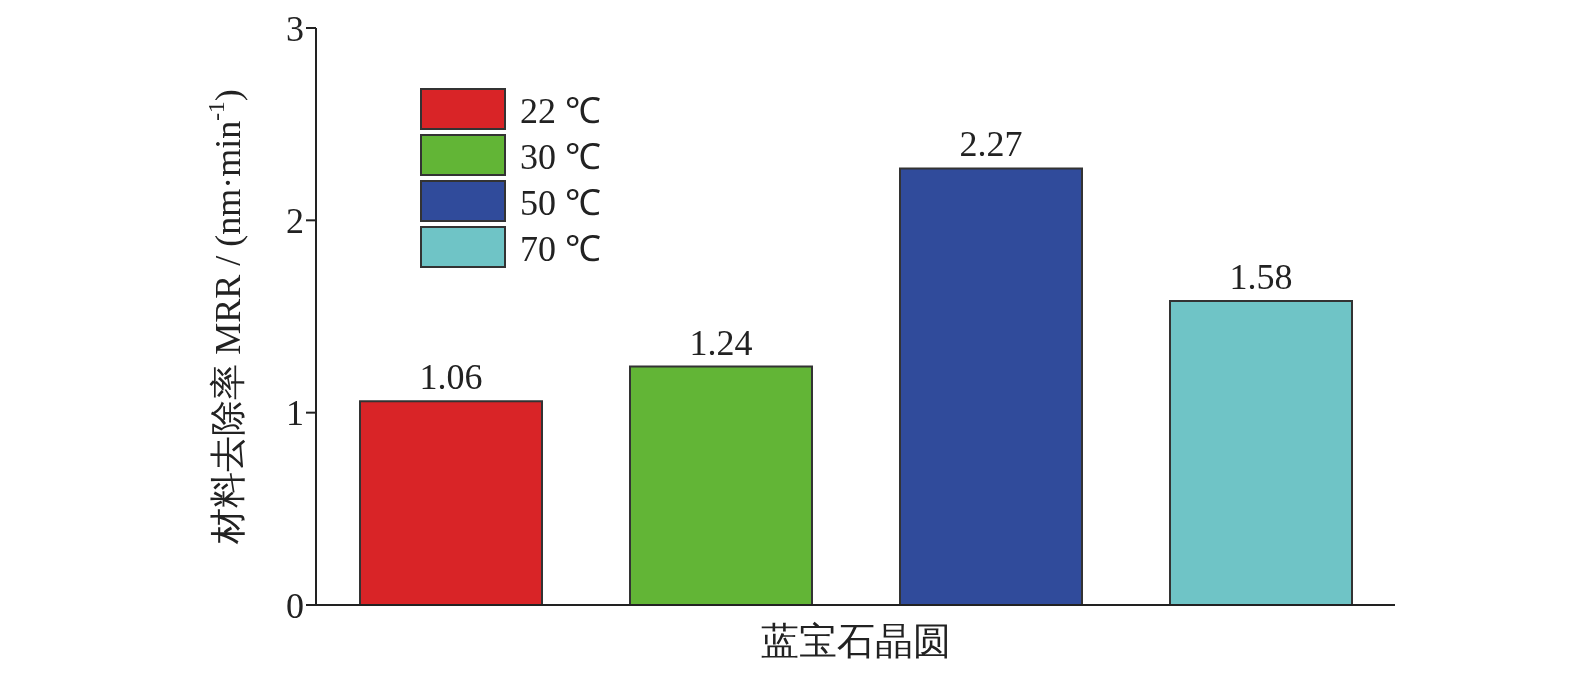 The image size is (1575, 684). What do you see at coordinates (295, 413) in the screenshot?
I see `y-tick-label: 1` at bounding box center [295, 413].